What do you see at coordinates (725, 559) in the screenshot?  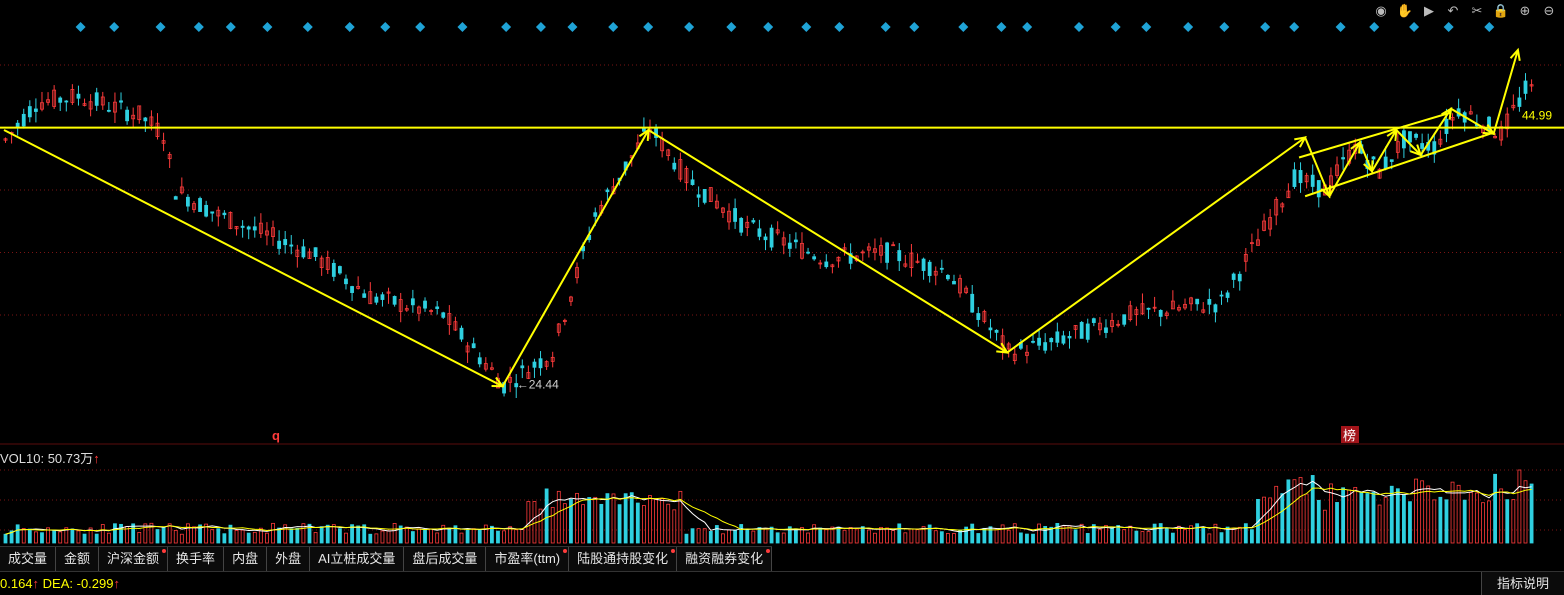 I see `tab-10: 融资融券变化` at bounding box center [725, 559].